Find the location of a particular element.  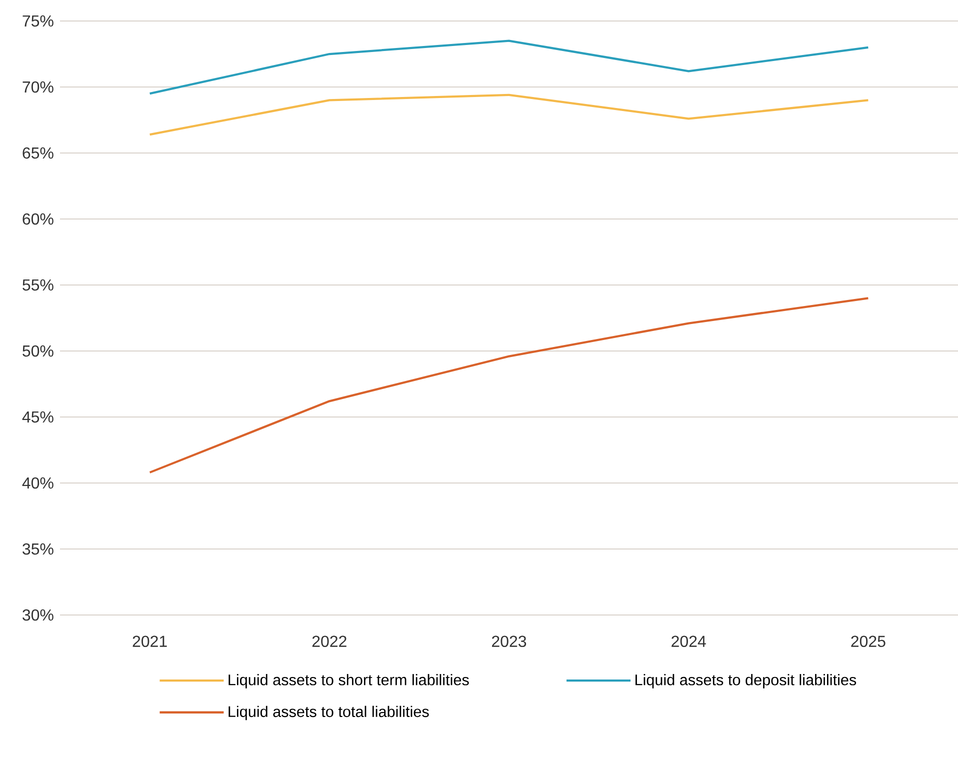

x-tick-label: 2023 is located at coordinates (509, 642).